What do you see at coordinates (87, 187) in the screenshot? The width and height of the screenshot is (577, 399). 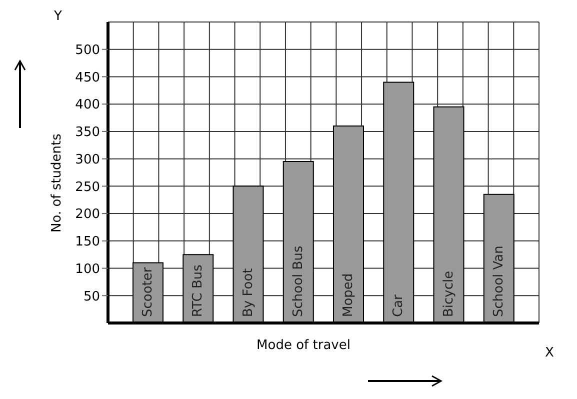 I see `y-tick-label: 250` at bounding box center [87, 187].